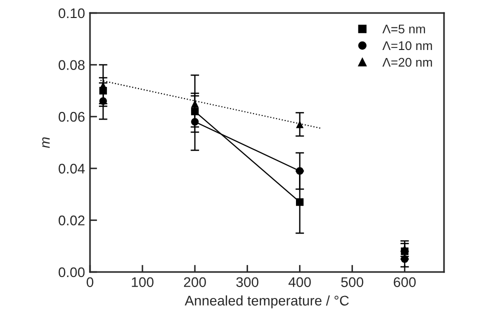  Describe the element at coordinates (71, 221) in the screenshot. I see `y-tick-label: 0.02` at that location.